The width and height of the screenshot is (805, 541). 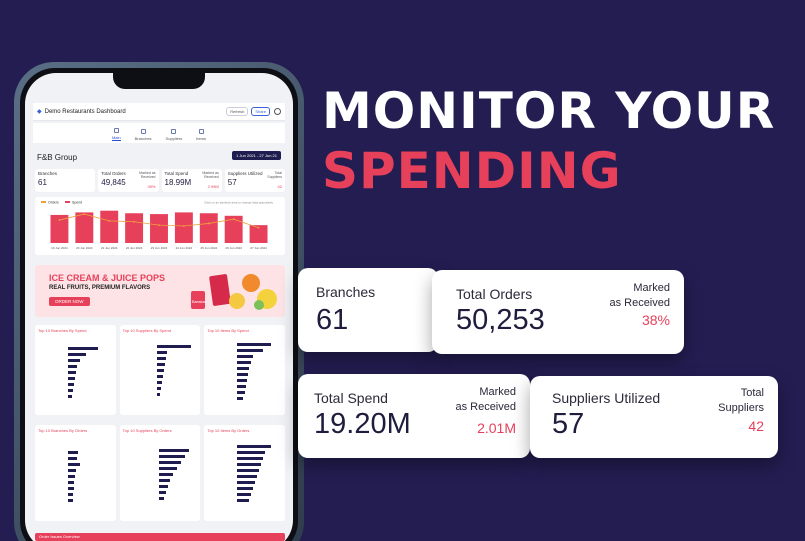 What do you see at coordinates (116, 134) in the screenshot?
I see `tab-main: Main` at bounding box center [116, 134].